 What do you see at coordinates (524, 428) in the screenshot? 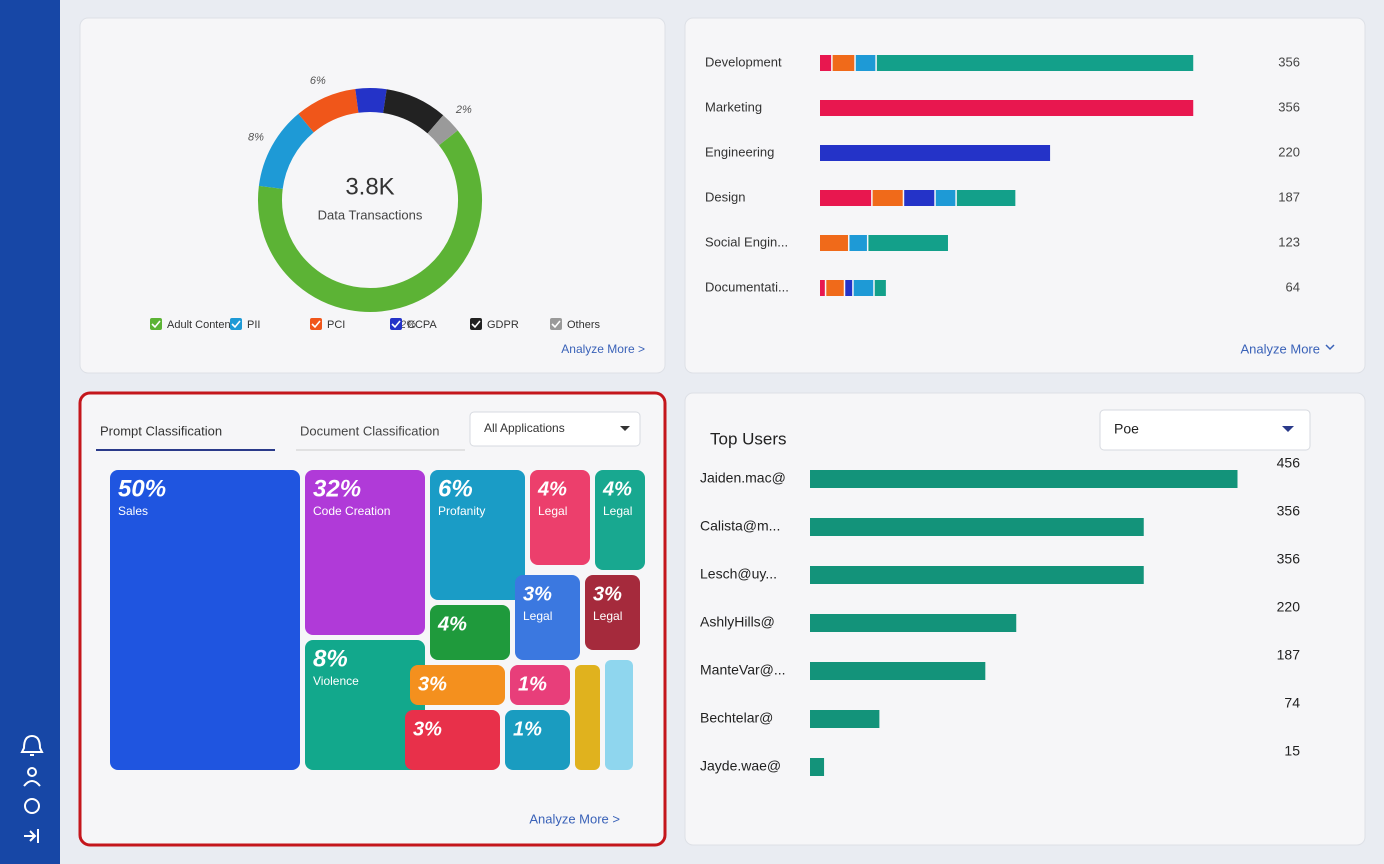
I see `dropdown-text: All Applications` at bounding box center [524, 428].